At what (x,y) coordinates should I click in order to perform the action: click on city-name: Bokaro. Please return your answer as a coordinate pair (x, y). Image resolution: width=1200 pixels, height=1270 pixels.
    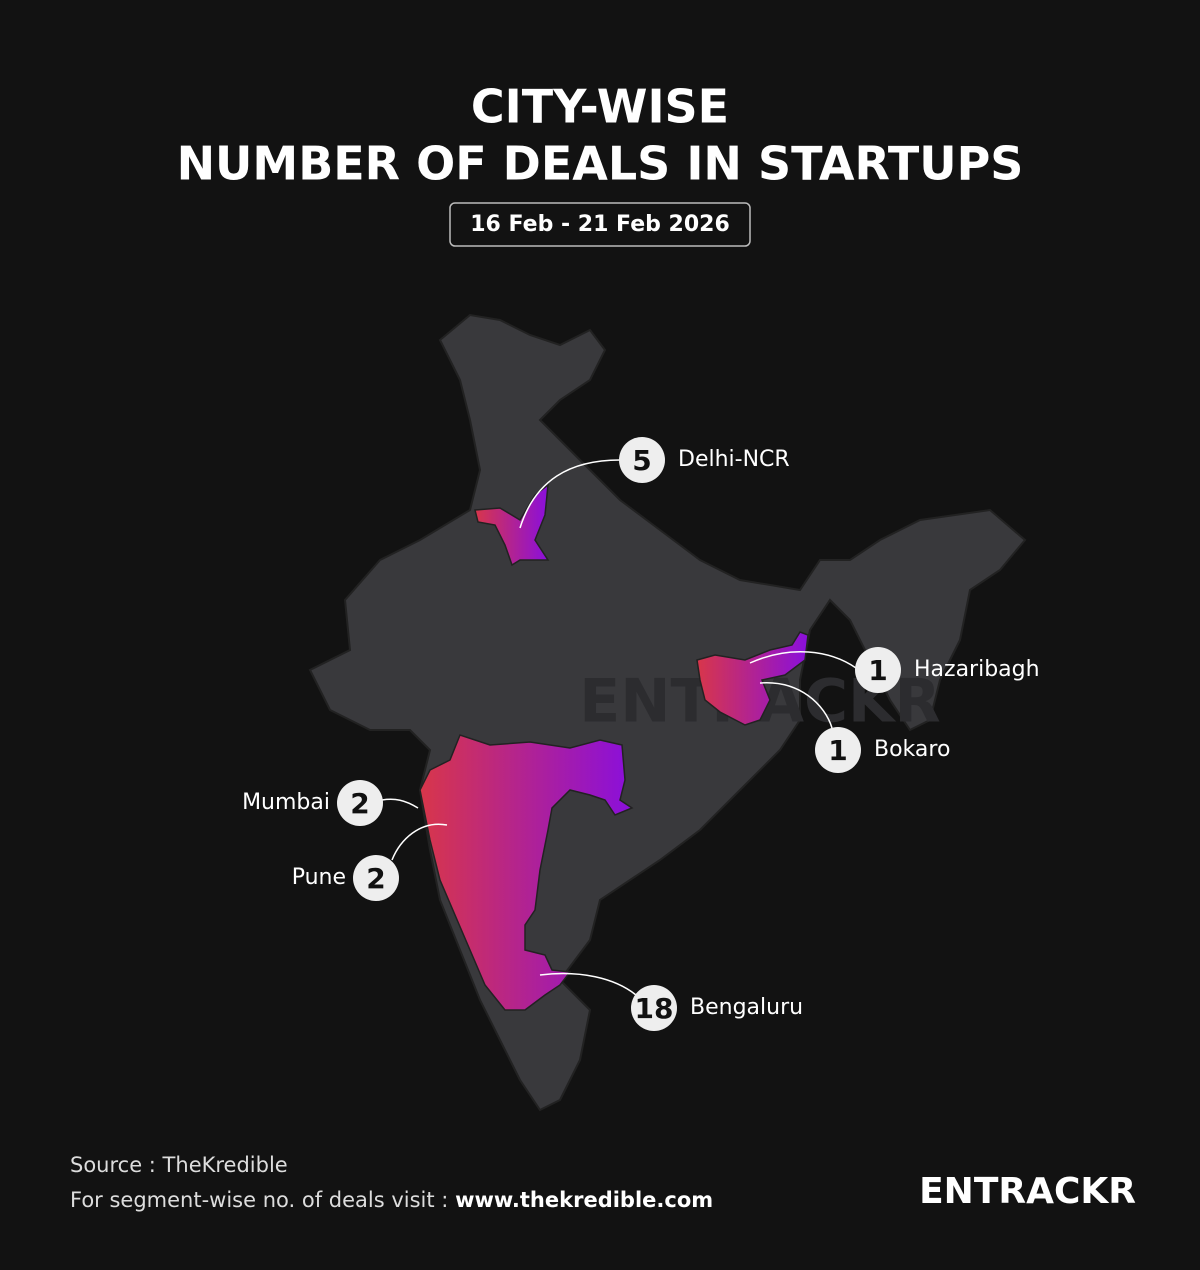
    Looking at the image, I should click on (912, 749).